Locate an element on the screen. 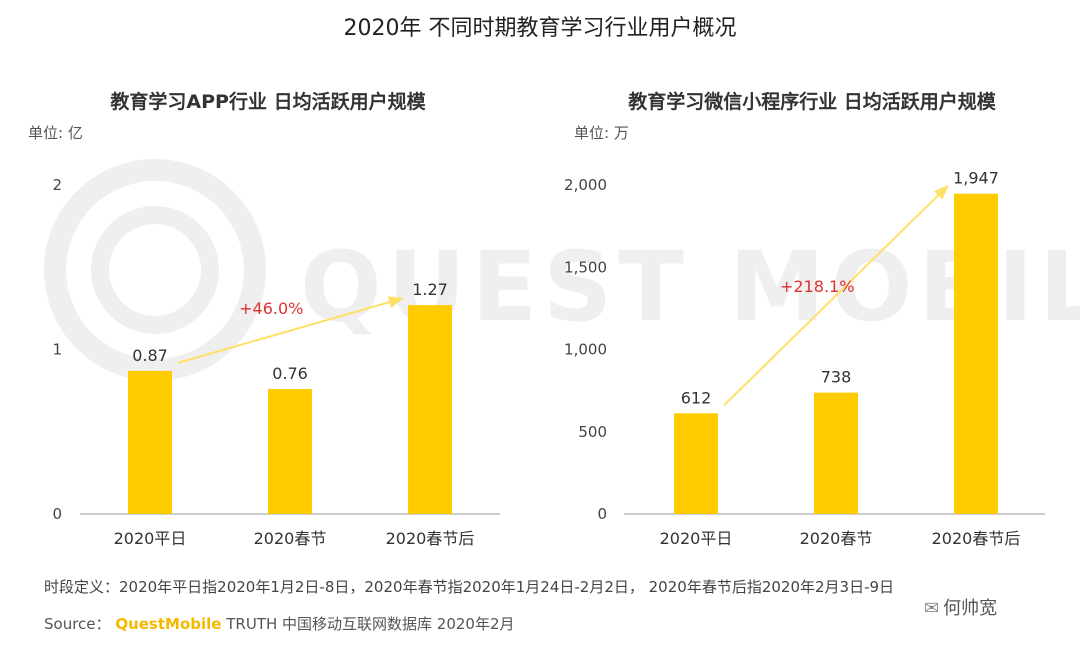  data-label: 1.27 is located at coordinates (430, 289).